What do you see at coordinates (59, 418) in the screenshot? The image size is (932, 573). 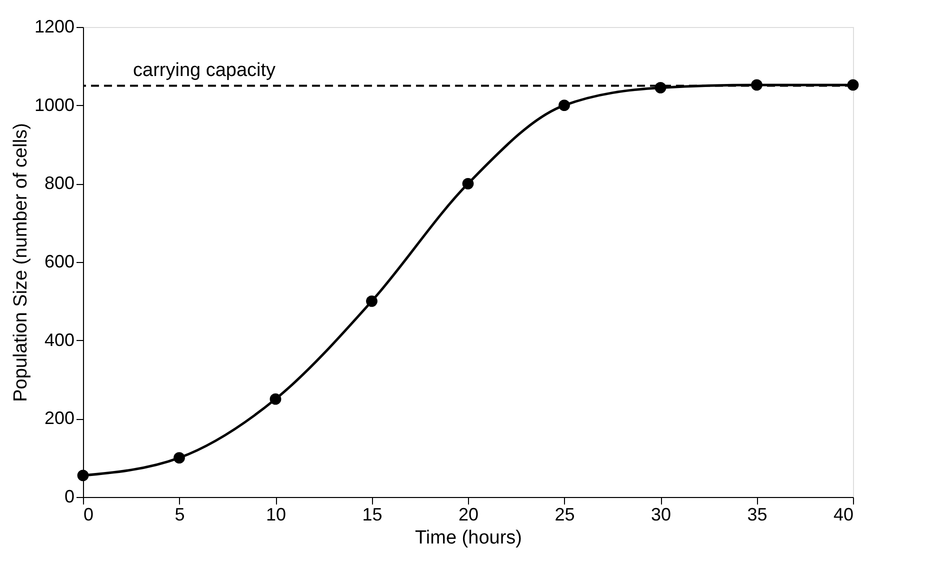 I see `y-tick-label: 200` at bounding box center [59, 418].